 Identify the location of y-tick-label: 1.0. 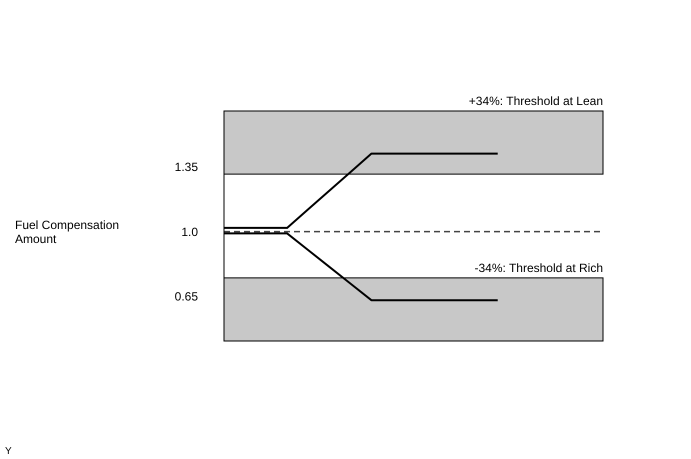
(189, 231).